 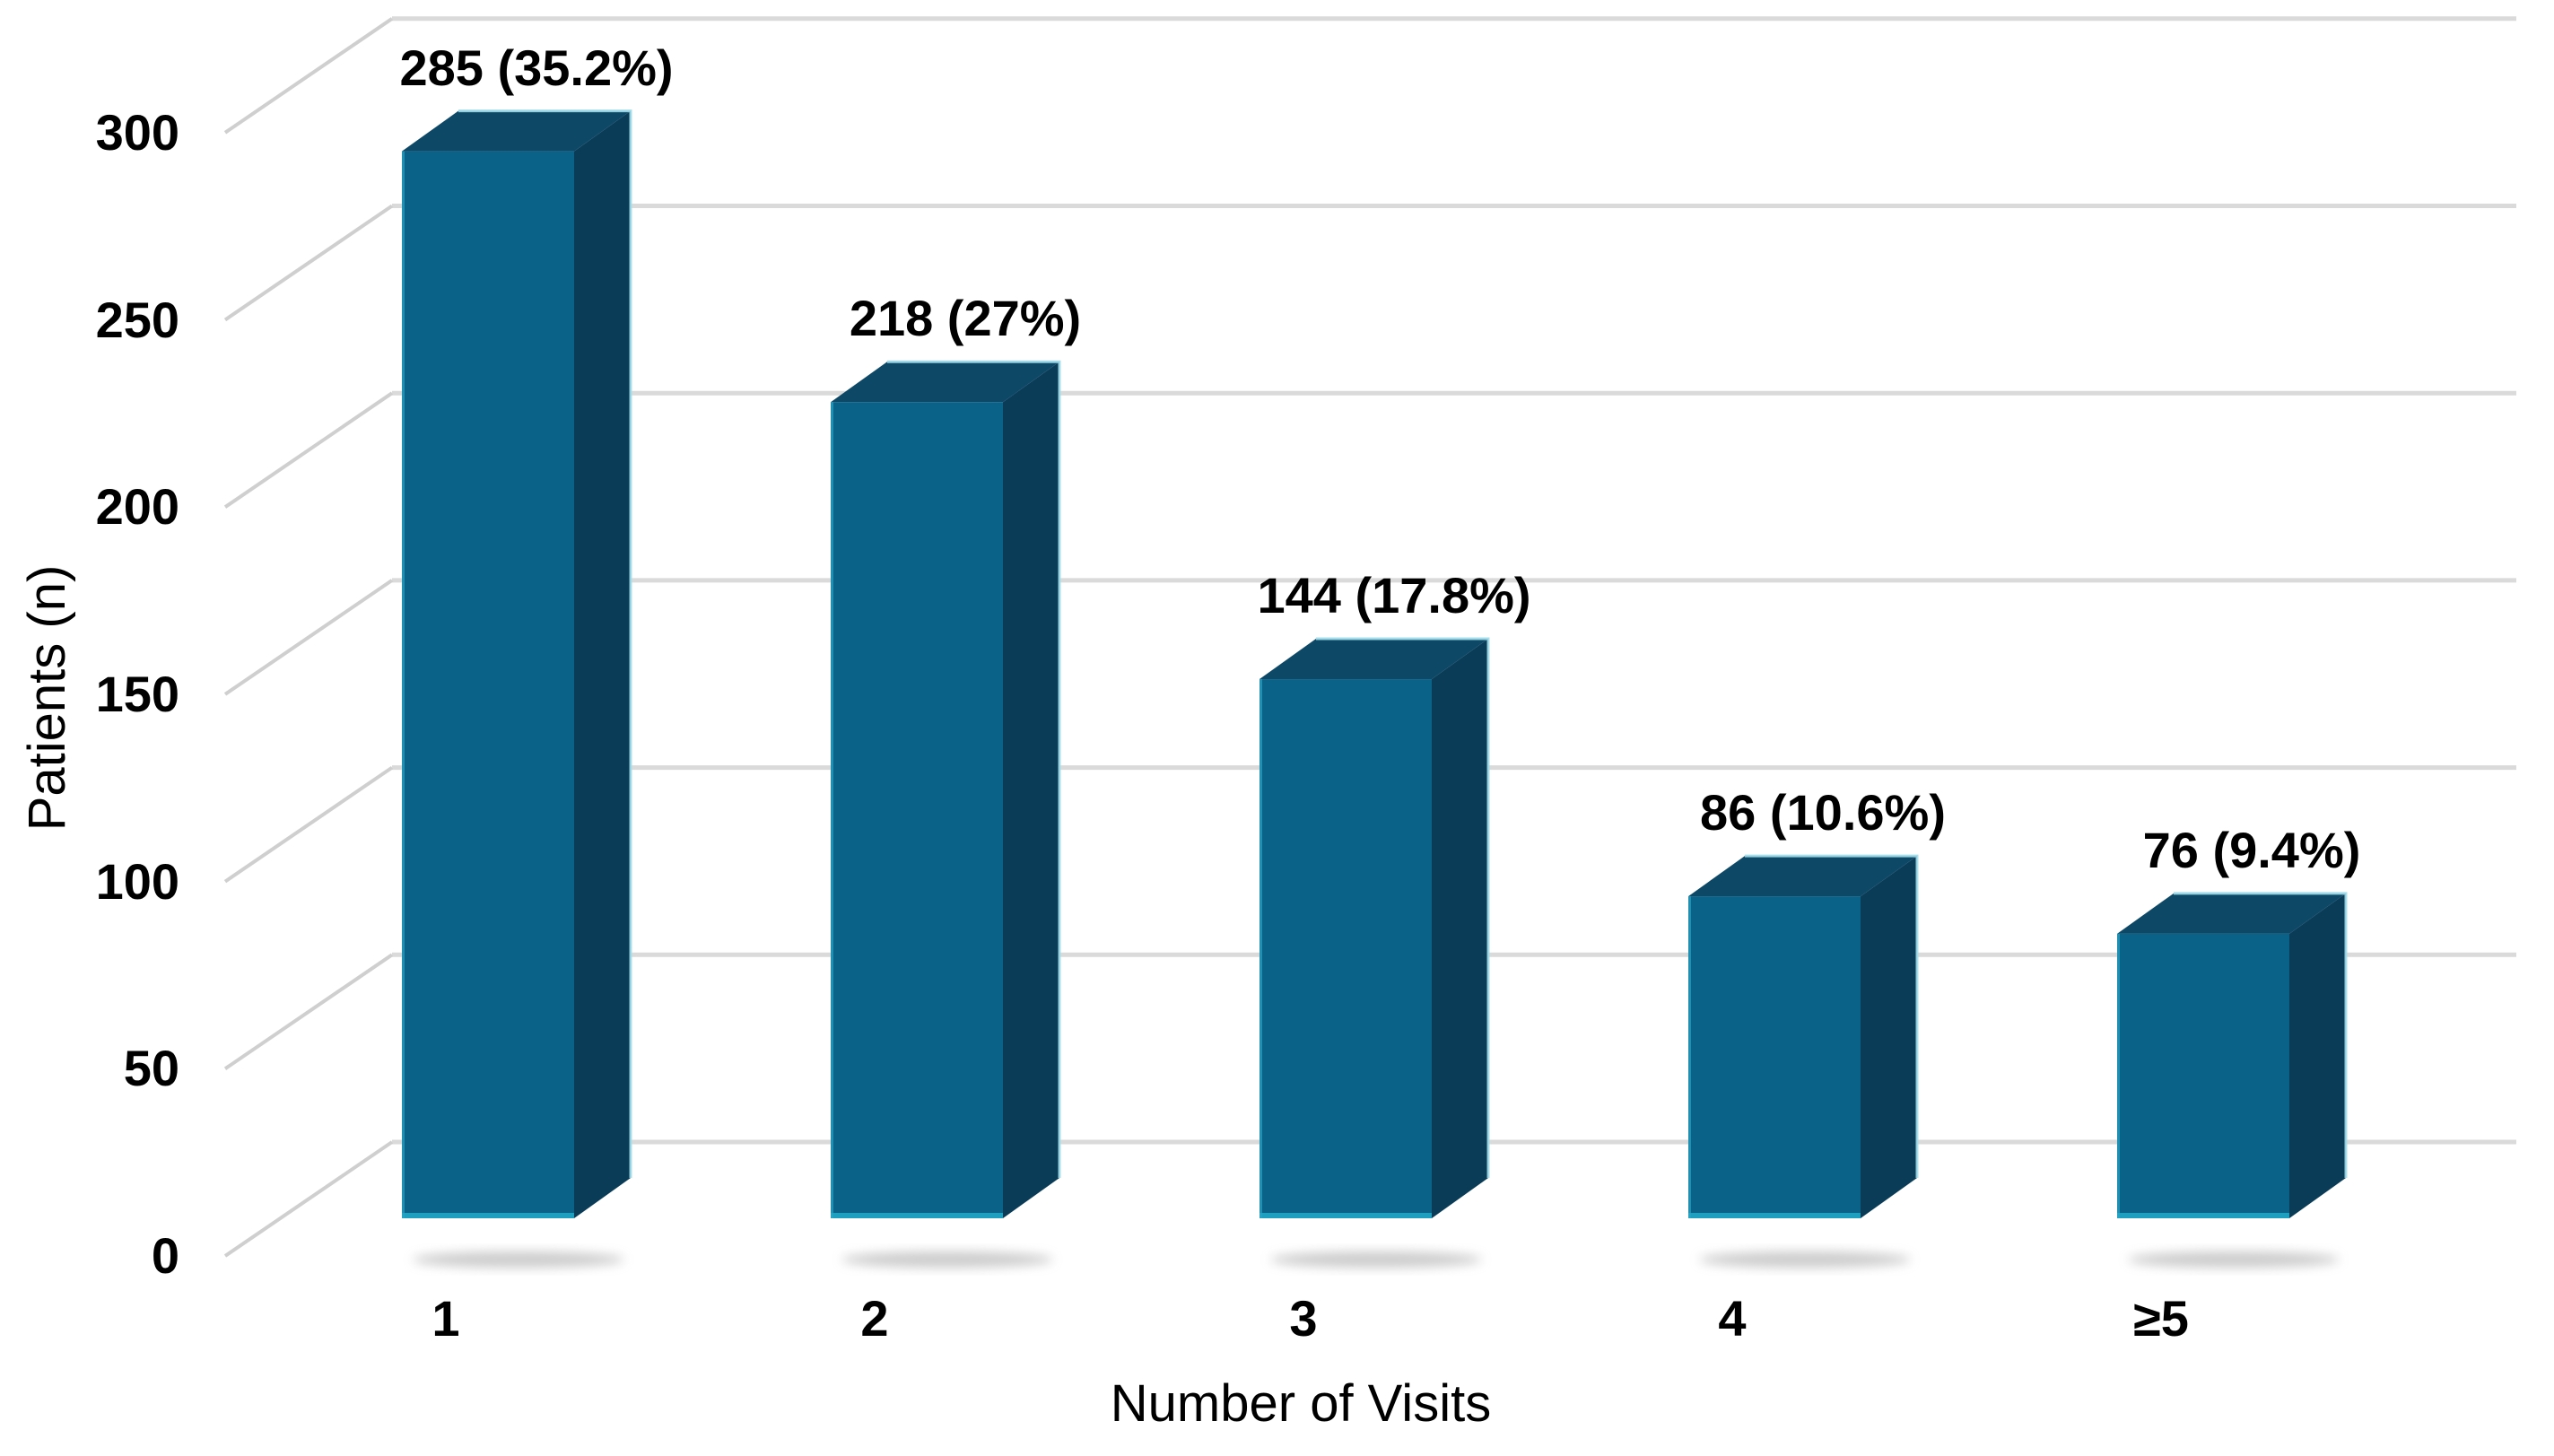 I want to click on bar-data-label: 285 (35.2%), so click(x=536, y=67).